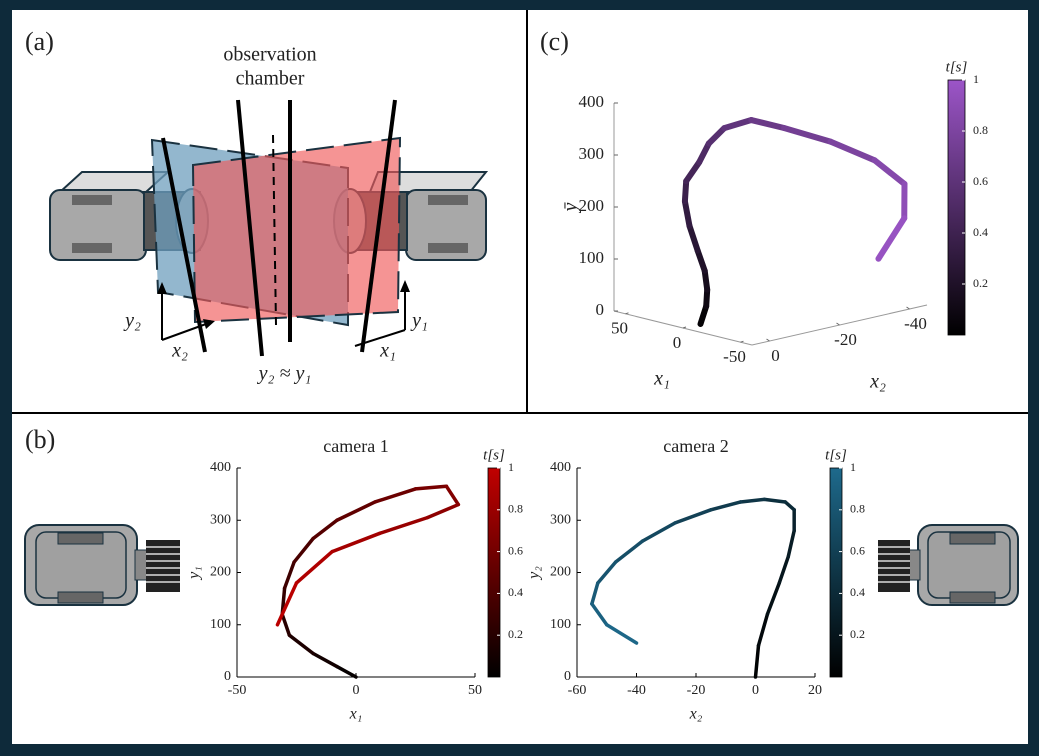  Describe the element at coordinates (269, 55) in the screenshot. I see `chamber-label: observation` at that location.